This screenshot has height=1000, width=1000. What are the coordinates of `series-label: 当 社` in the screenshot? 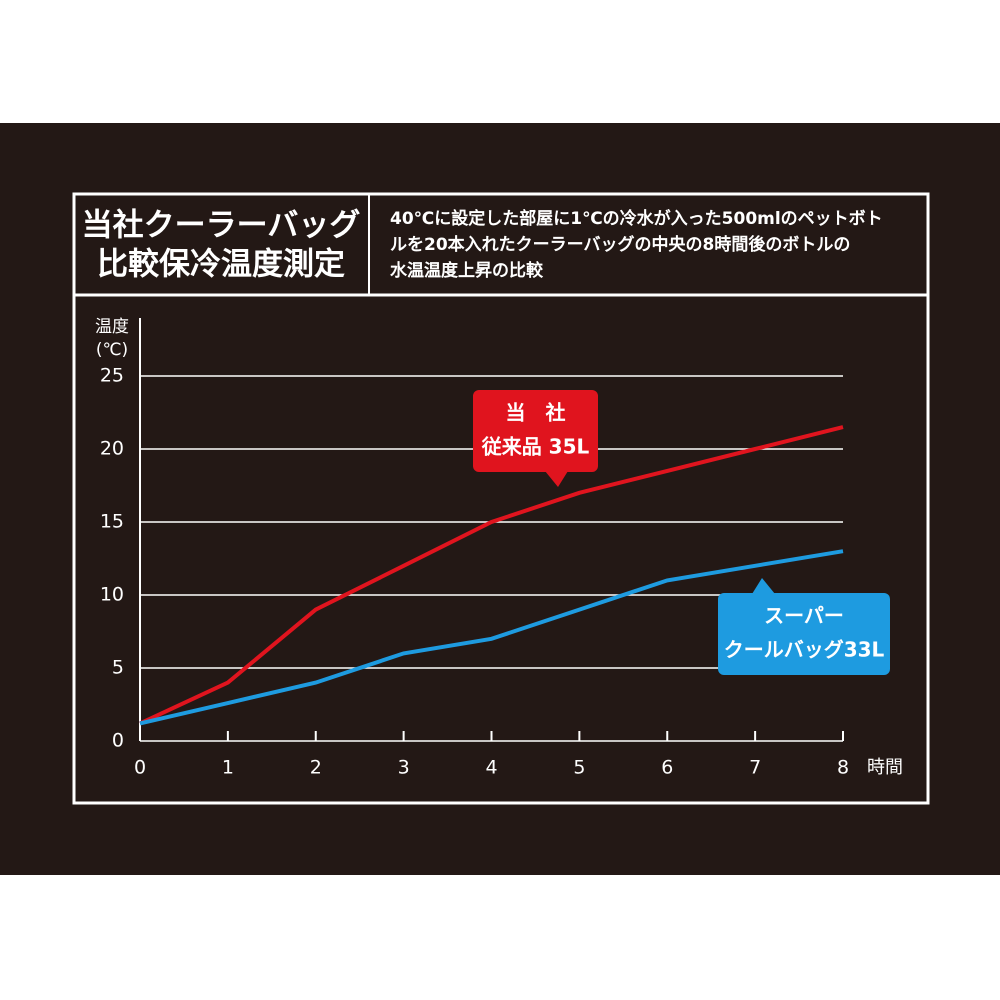 It's located at (536, 413).